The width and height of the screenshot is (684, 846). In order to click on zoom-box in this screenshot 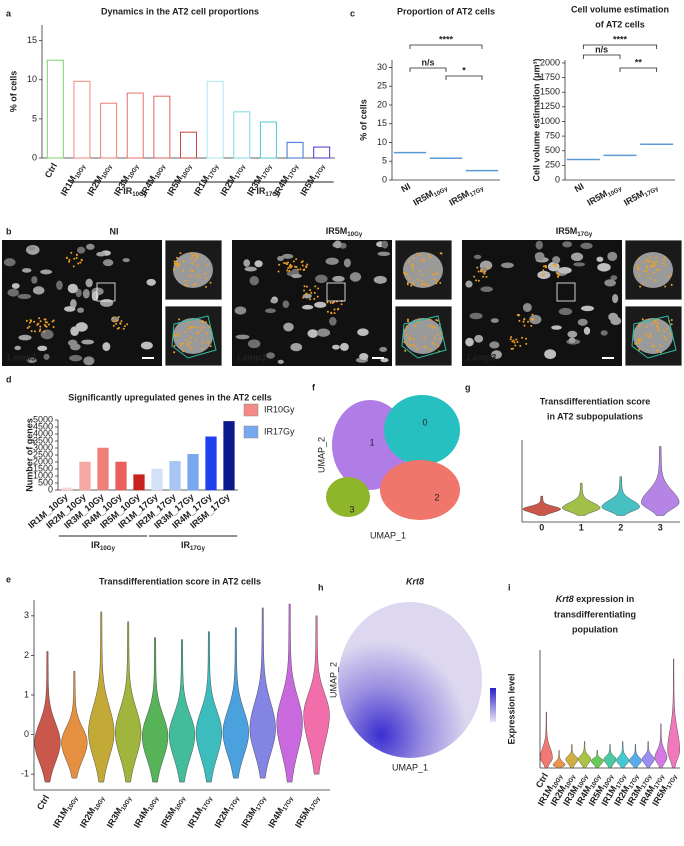, I will do `click(336, 292)`.